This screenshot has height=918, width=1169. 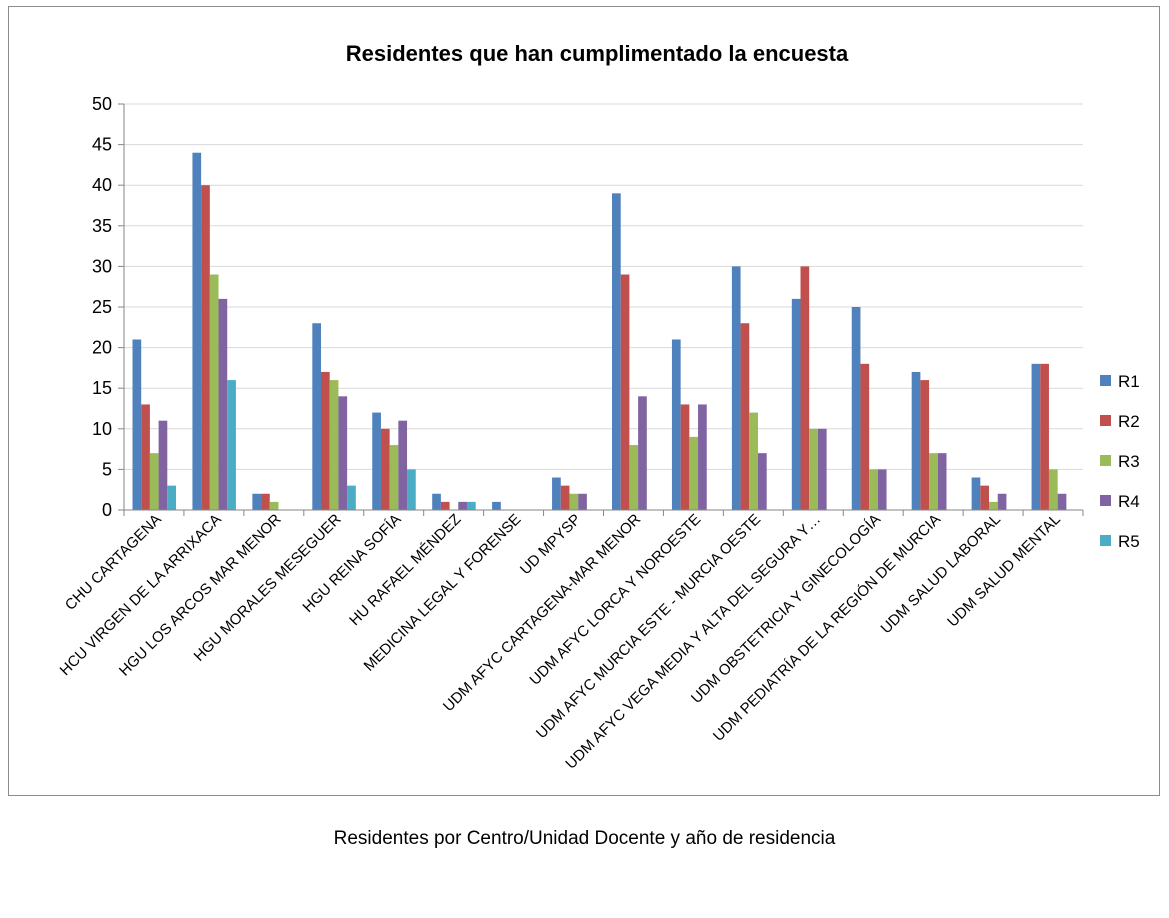 I want to click on legend-label-r4: R4, so click(x=1129, y=501).